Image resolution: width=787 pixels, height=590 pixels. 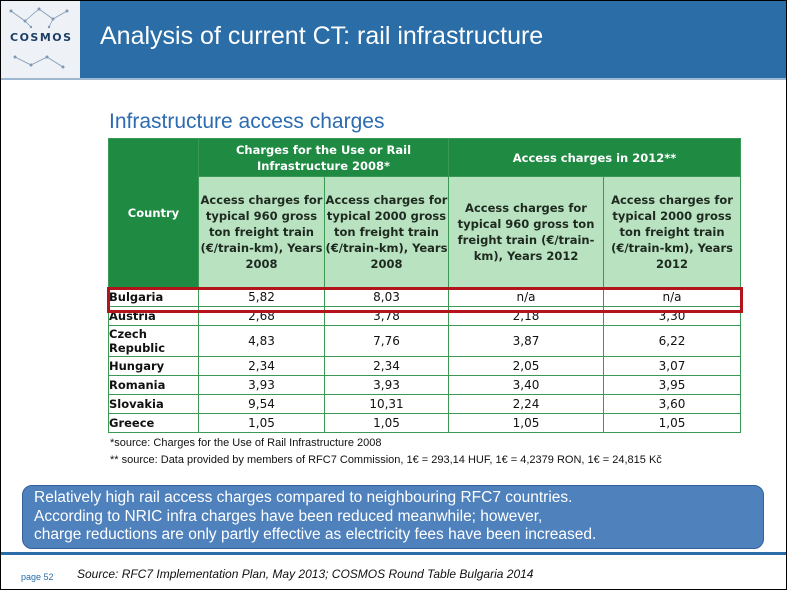 What do you see at coordinates (393, 553) in the screenshot?
I see `footer-divider` at bounding box center [393, 553].